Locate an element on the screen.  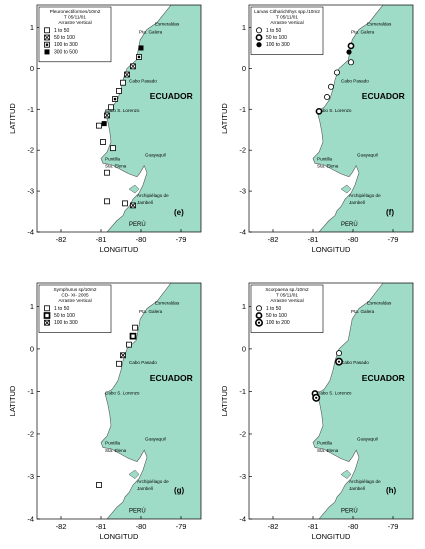
legend-title-f-0: Larvas Citharichthys spp./10m2 is located at coordinates (287, 11).